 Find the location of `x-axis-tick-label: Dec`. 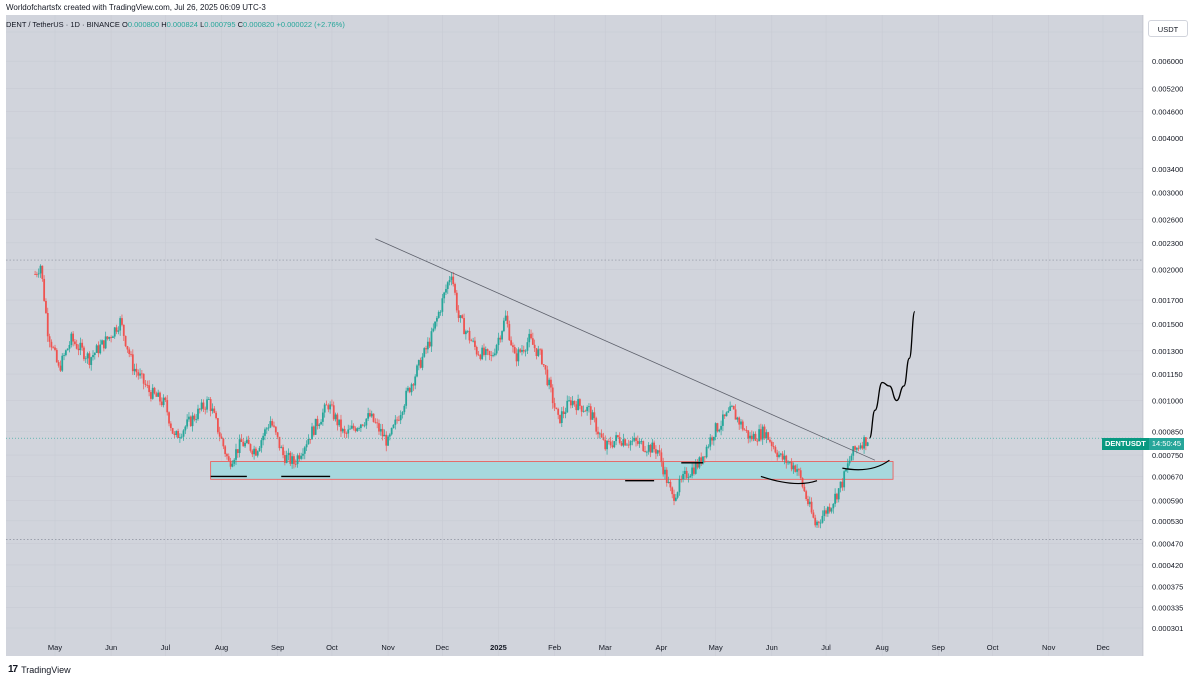

x-axis-tick-label: Dec is located at coordinates (443, 647).